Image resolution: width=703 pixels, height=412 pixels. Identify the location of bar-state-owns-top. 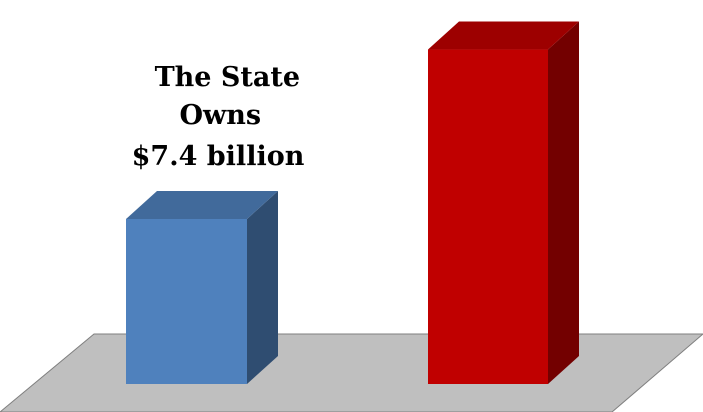
(202, 205).